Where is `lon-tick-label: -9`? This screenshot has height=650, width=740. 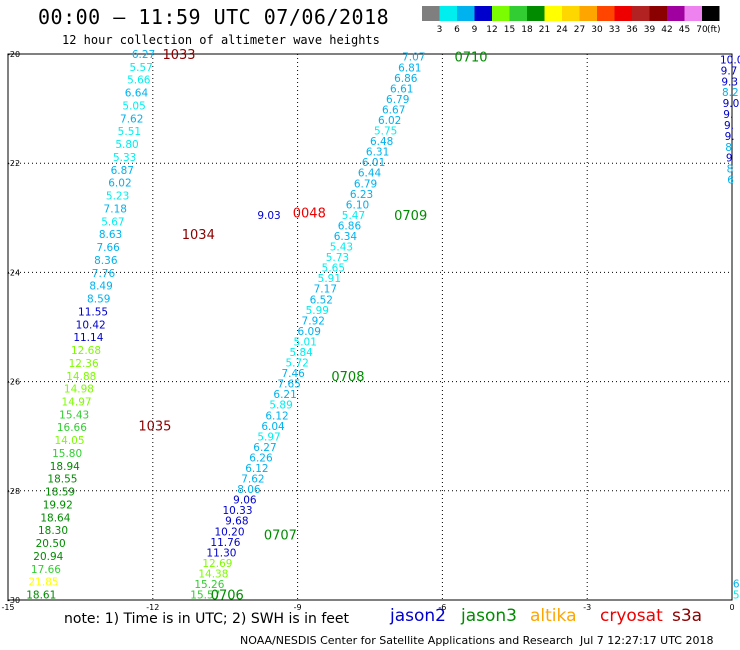
lon-tick-label: -9 is located at coordinates (298, 607).